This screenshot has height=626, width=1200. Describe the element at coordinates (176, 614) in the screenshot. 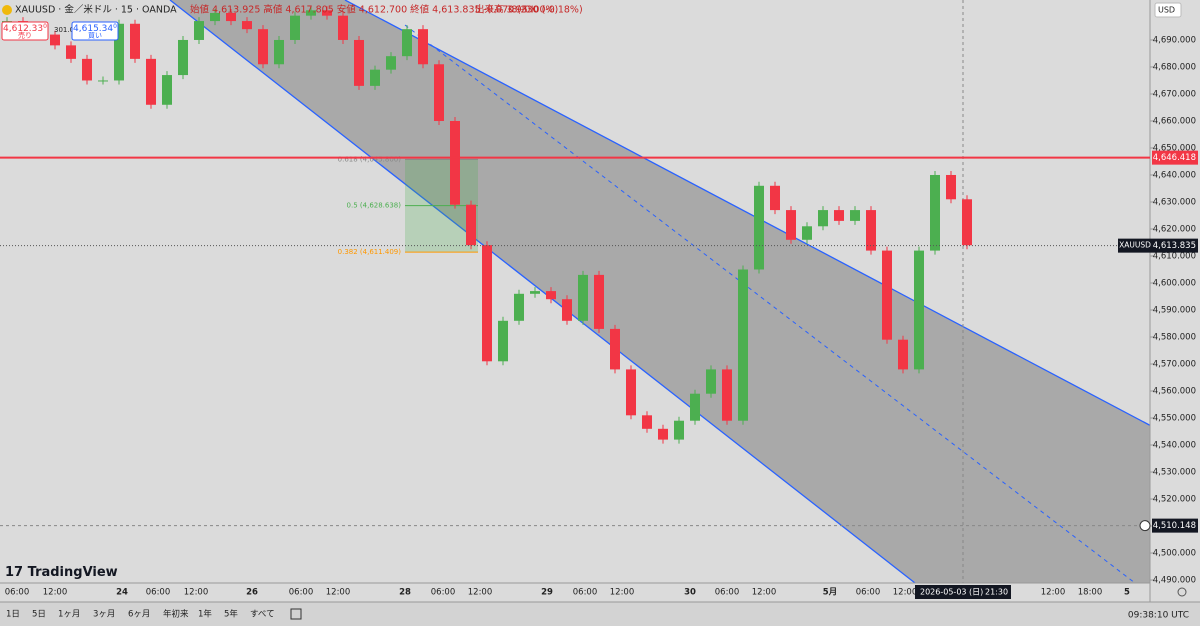

I see `range-button: 年初来` at that location.